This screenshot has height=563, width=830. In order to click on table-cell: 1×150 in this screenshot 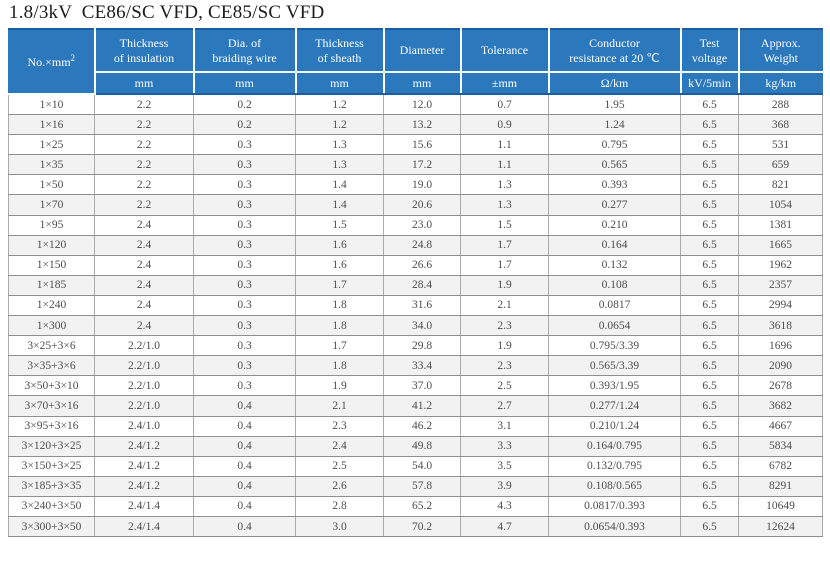, I will do `click(51, 265)`.